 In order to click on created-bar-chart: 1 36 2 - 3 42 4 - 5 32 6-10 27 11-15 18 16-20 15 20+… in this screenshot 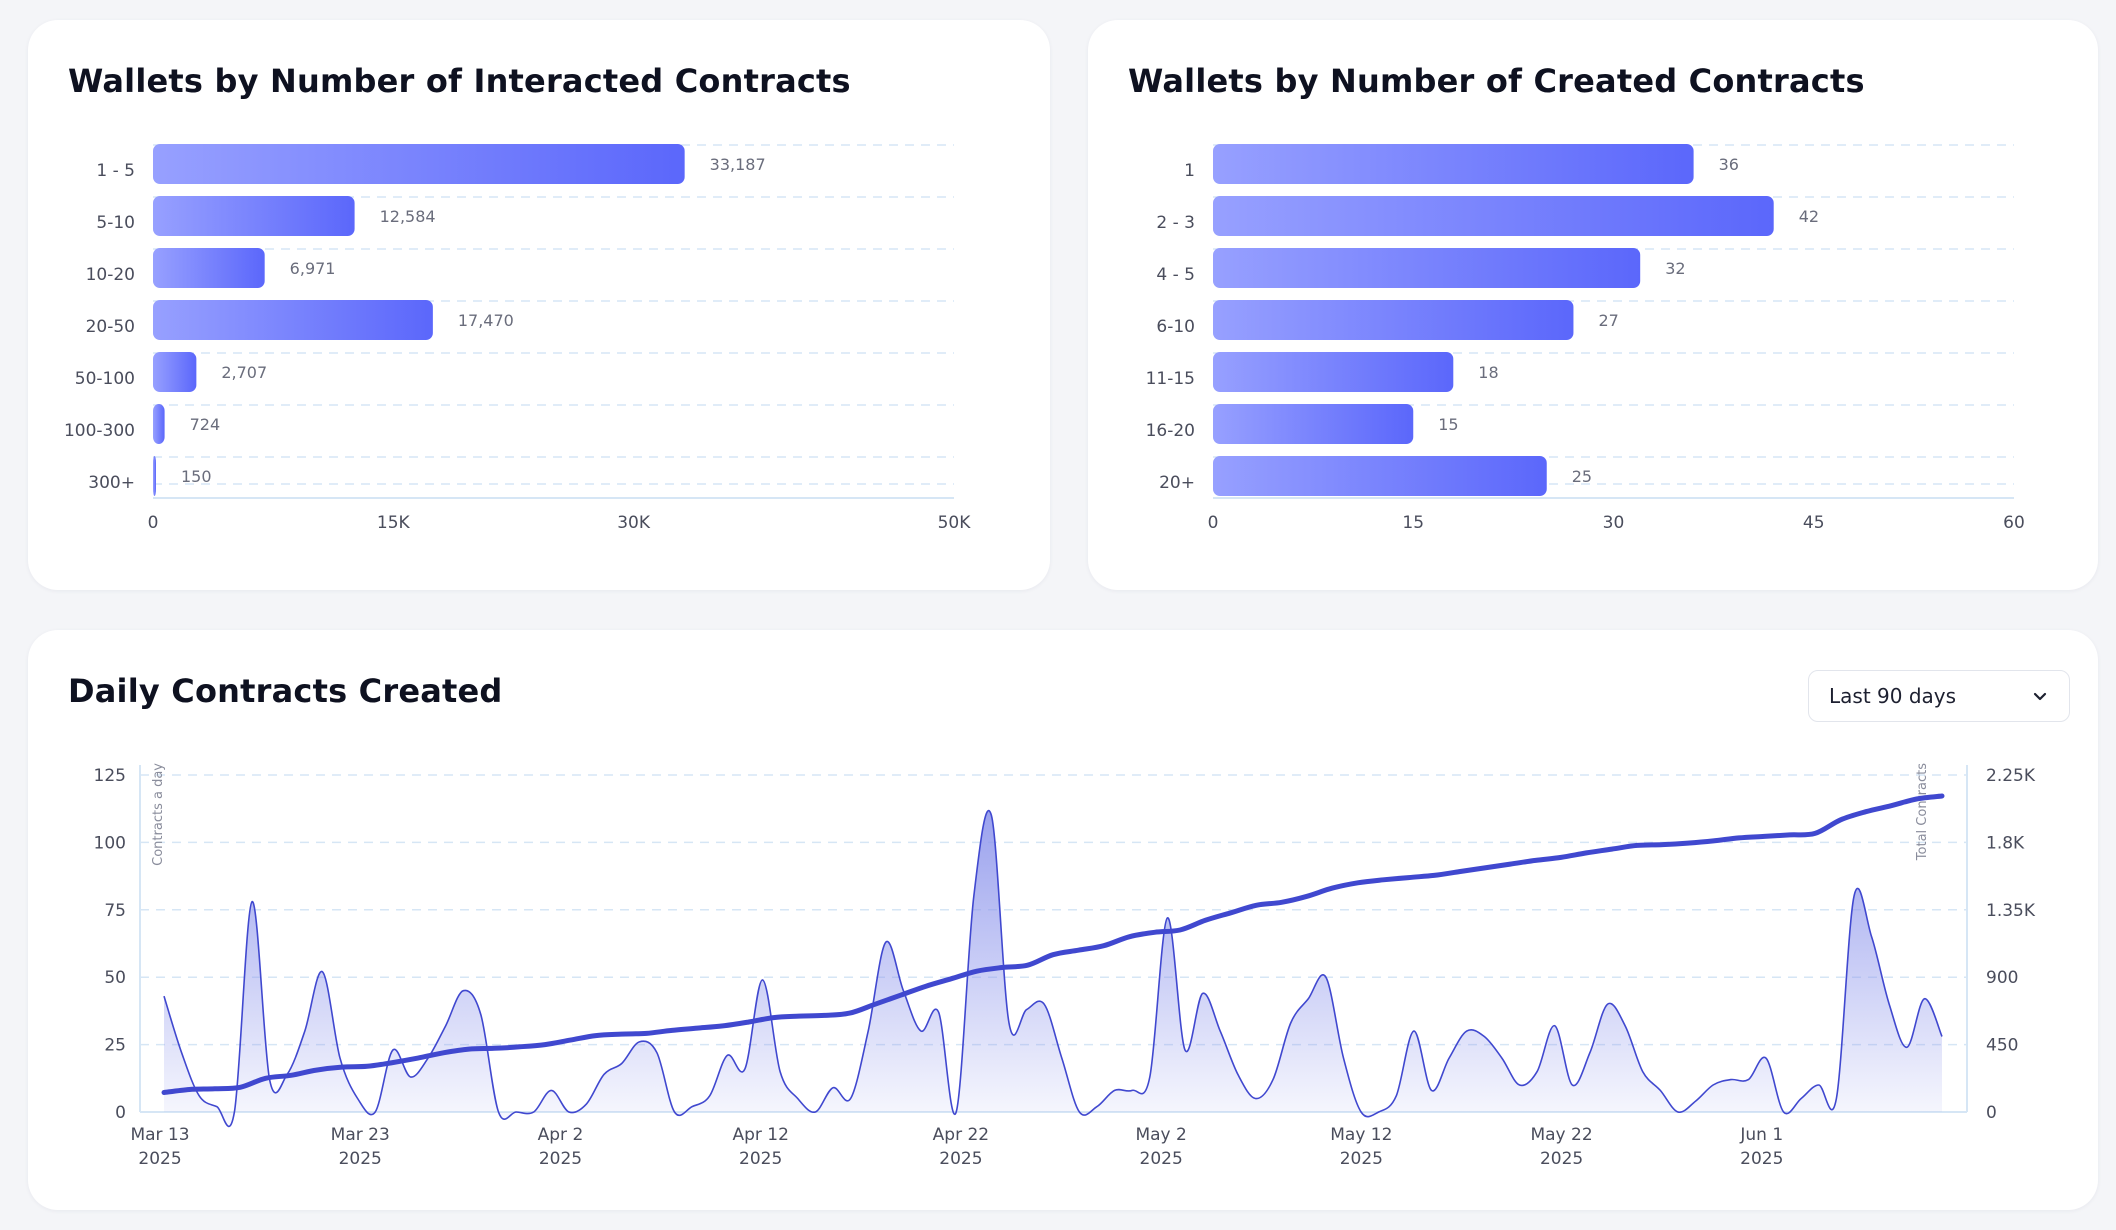, I will do `click(1585, 338)`.